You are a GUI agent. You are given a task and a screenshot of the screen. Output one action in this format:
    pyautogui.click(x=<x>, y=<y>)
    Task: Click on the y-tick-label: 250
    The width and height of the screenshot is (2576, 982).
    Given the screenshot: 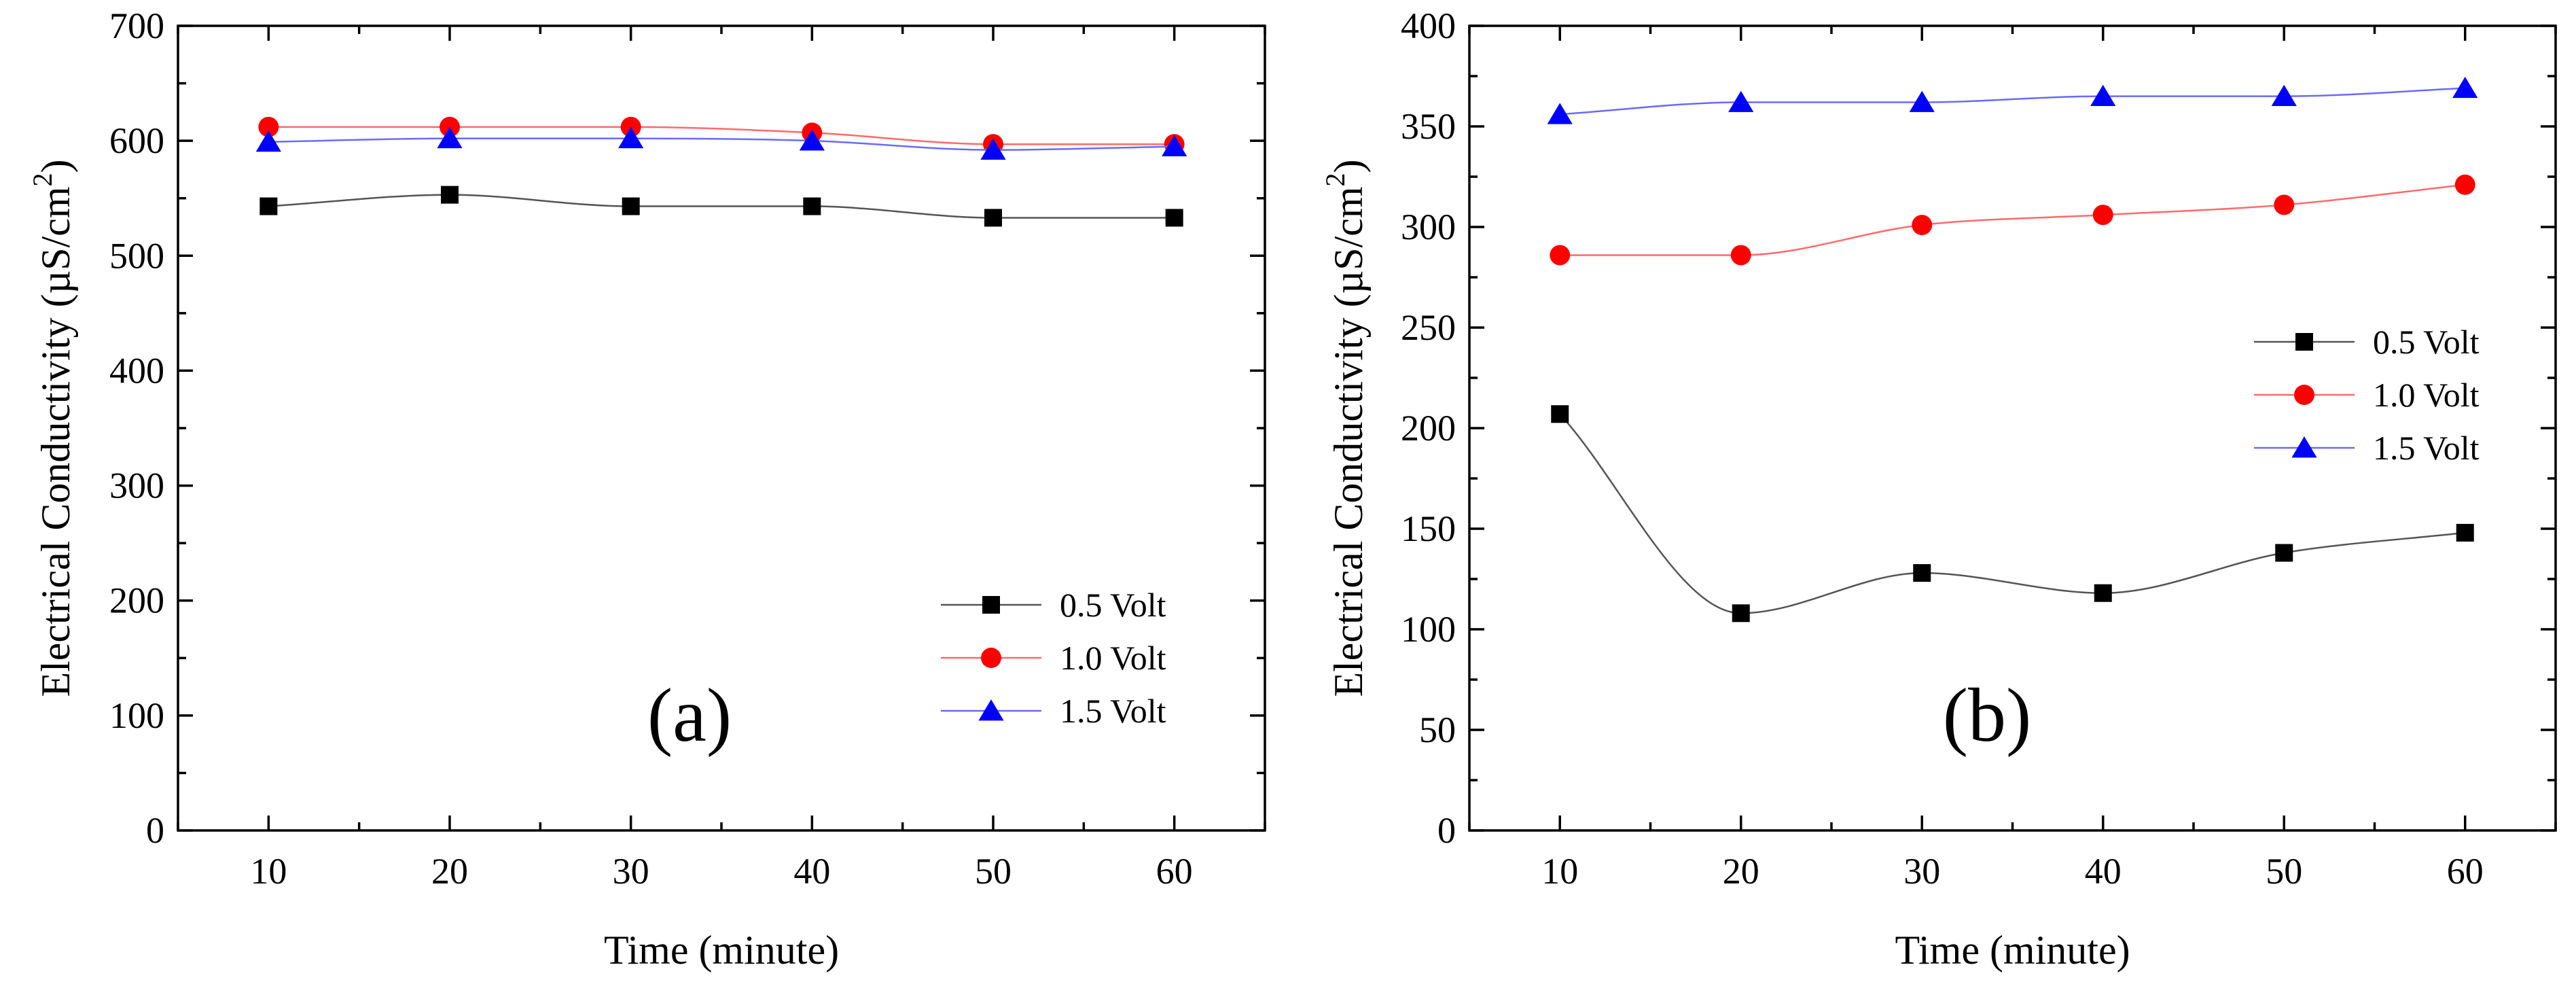 What is the action you would take?
    pyautogui.click(x=1429, y=327)
    